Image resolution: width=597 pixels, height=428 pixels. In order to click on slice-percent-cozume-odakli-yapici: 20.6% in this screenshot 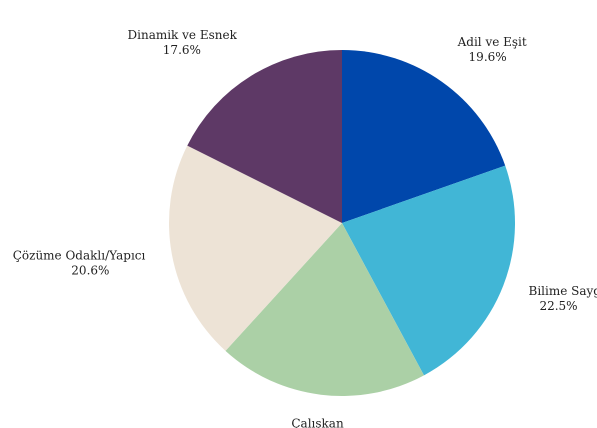, I will do `click(90, 271)`.